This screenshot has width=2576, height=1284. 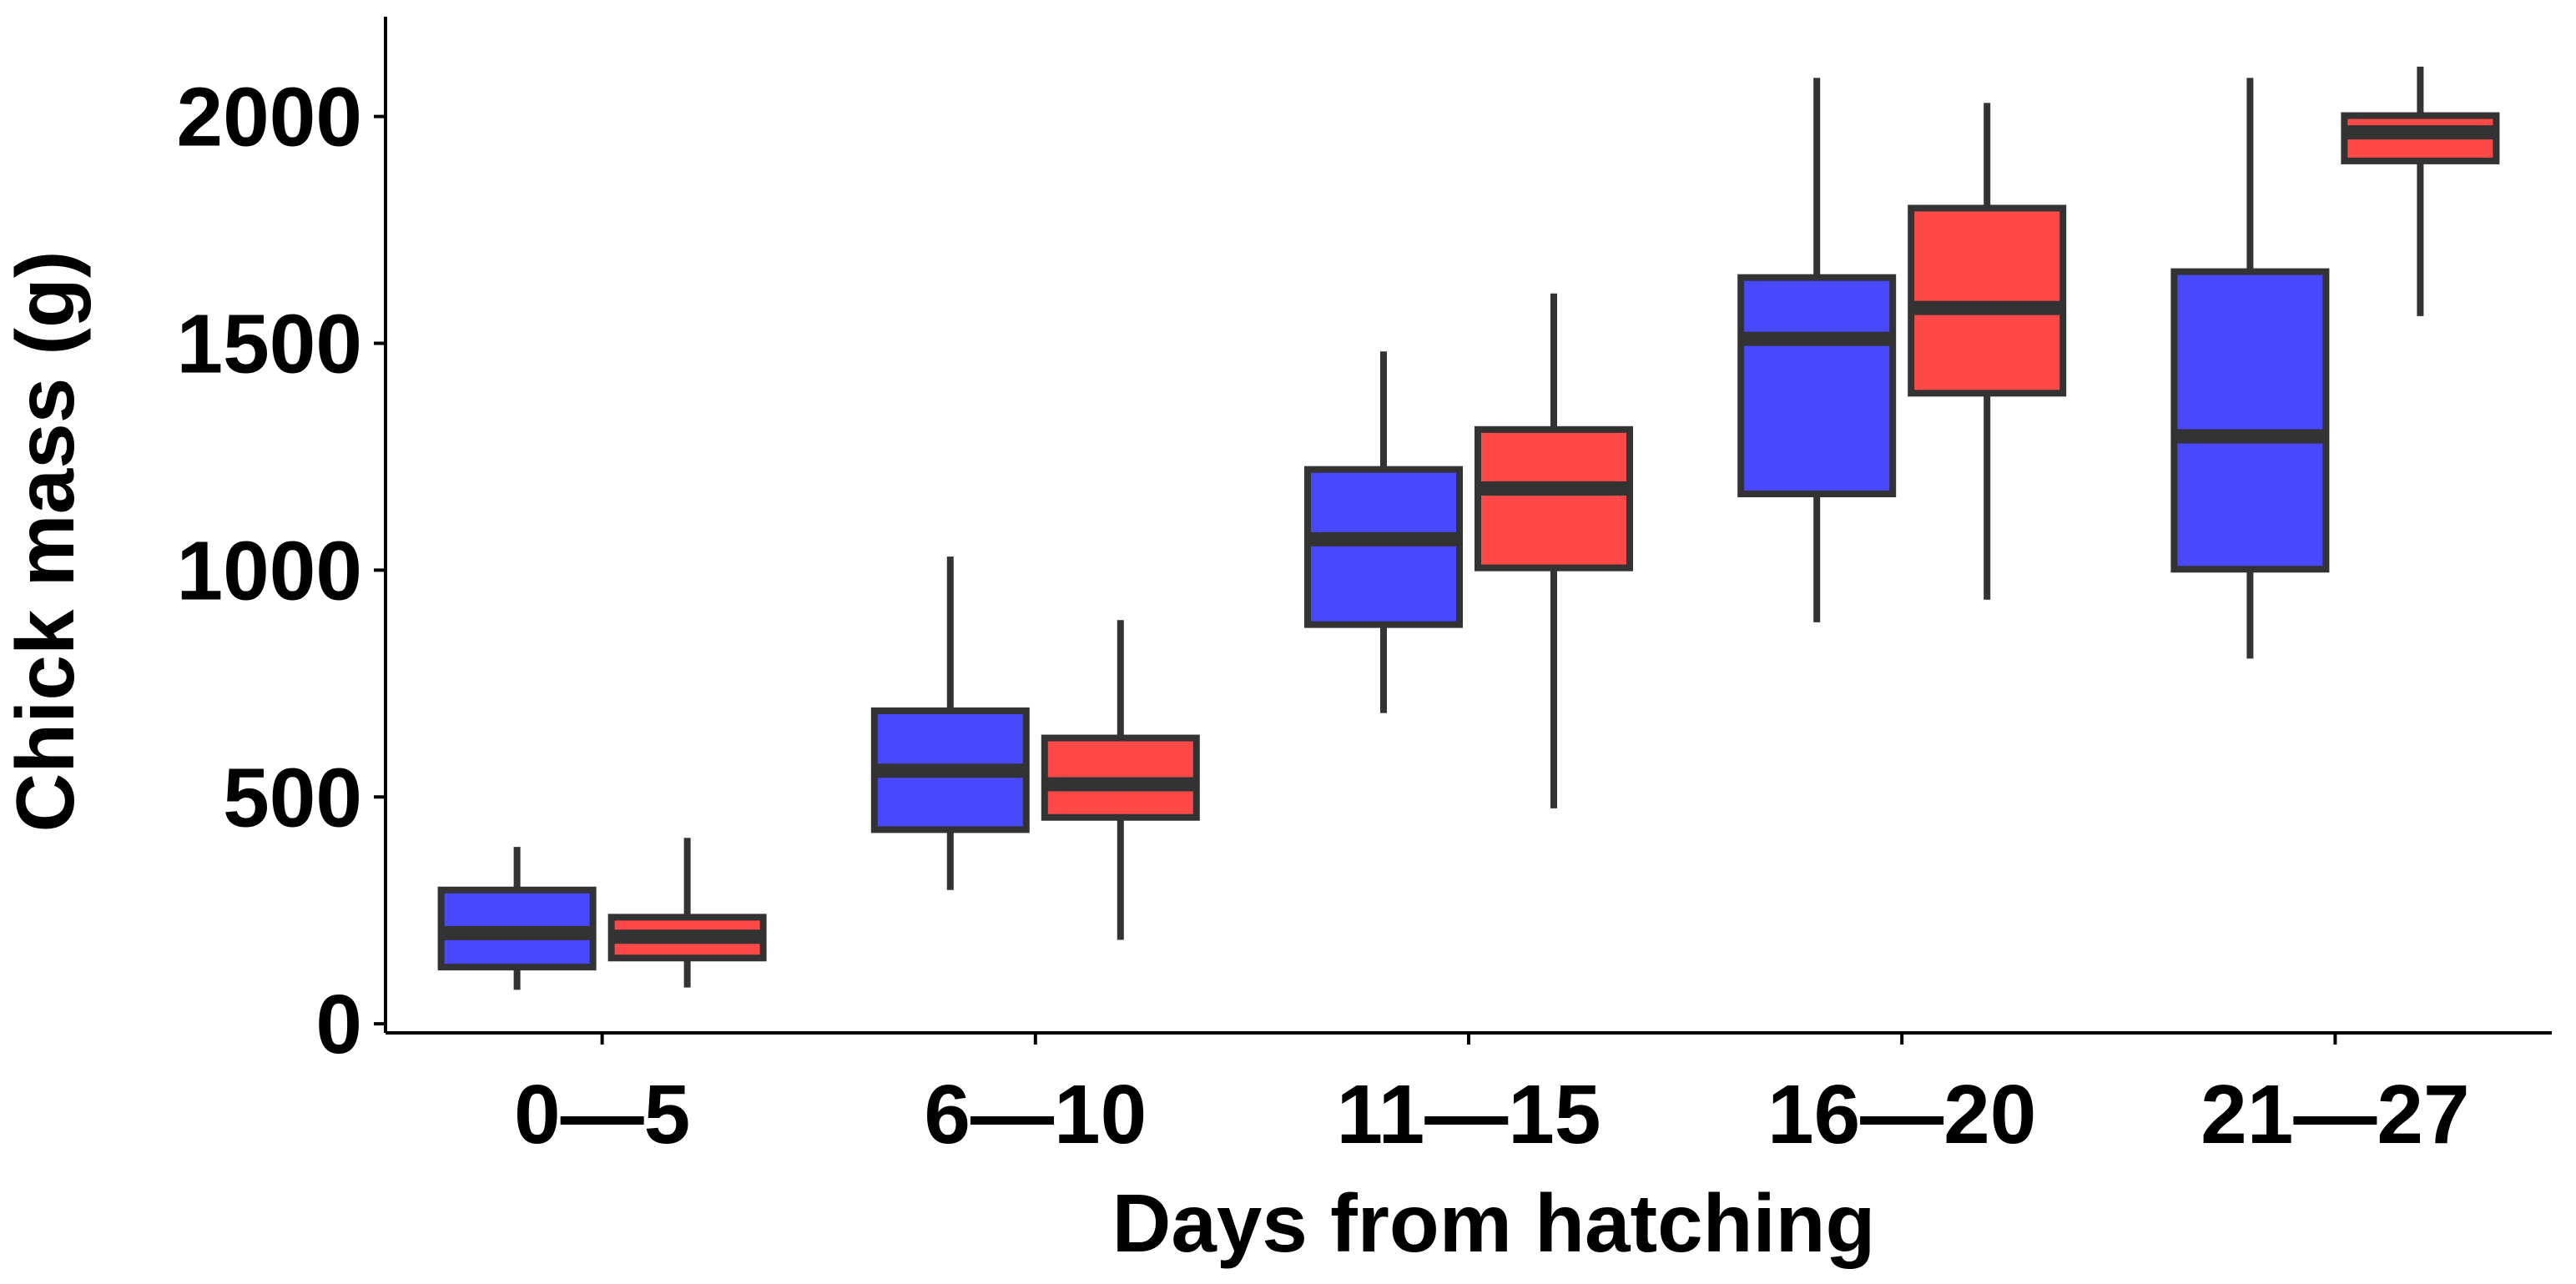 I want to click on y-axis-ticks: 0 500 1000 1500 2000, so click(x=281, y=571).